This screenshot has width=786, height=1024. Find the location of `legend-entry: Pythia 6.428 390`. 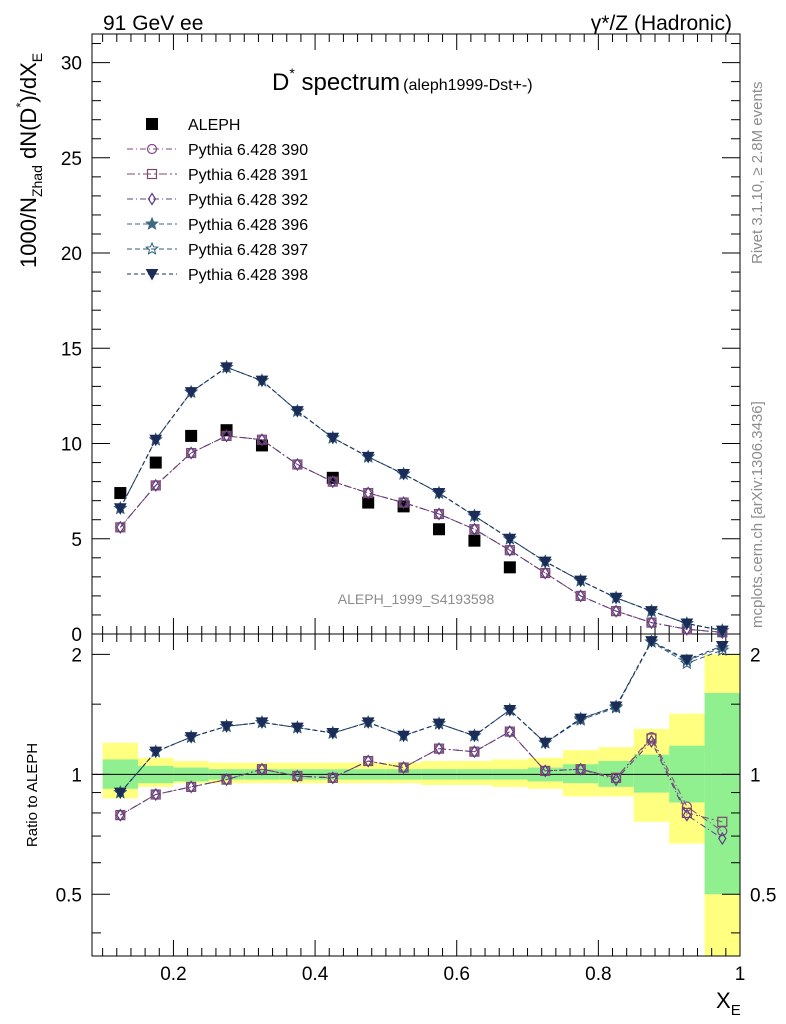

legend-entry: Pythia 6.428 390 is located at coordinates (217, 150).